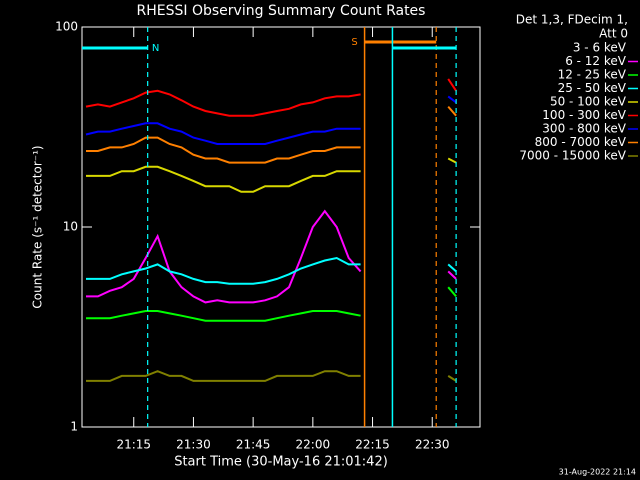 This screenshot has height=480, width=640. I want to click on x-tick-label: 22:30, so click(432, 445).